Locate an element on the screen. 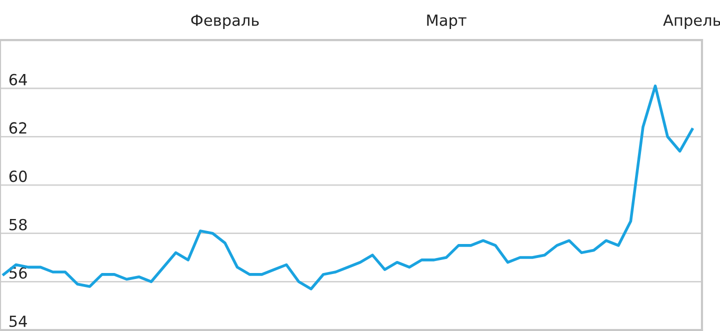  y-tick-label: 54 is located at coordinates (18, 322).